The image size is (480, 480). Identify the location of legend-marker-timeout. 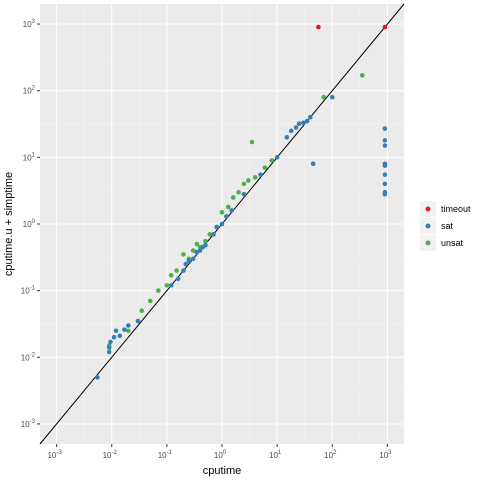
(428, 209).